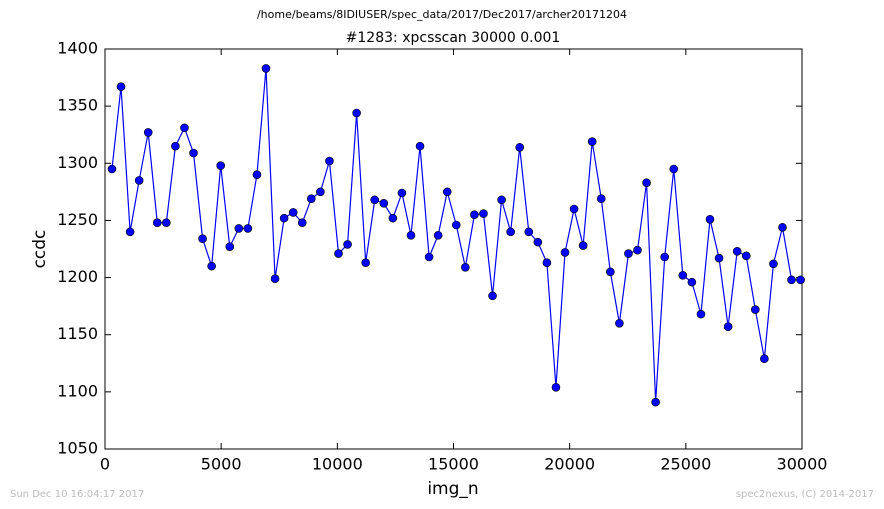 This screenshot has width=884, height=509. I want to click on x-tick-label: 0, so click(105, 464).